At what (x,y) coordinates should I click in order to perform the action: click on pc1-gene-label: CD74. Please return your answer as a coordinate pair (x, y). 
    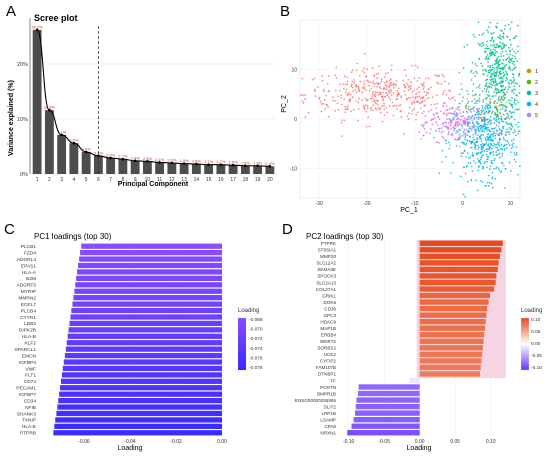
    Looking at the image, I should click on (30, 382).